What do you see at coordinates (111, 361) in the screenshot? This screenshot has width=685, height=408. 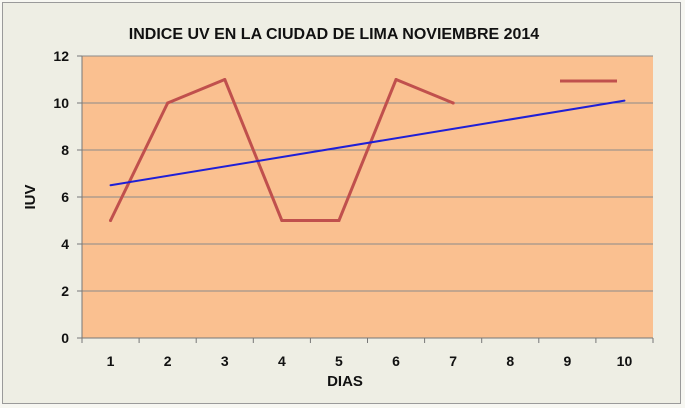 I see `x-tick-label-1: 1` at bounding box center [111, 361].